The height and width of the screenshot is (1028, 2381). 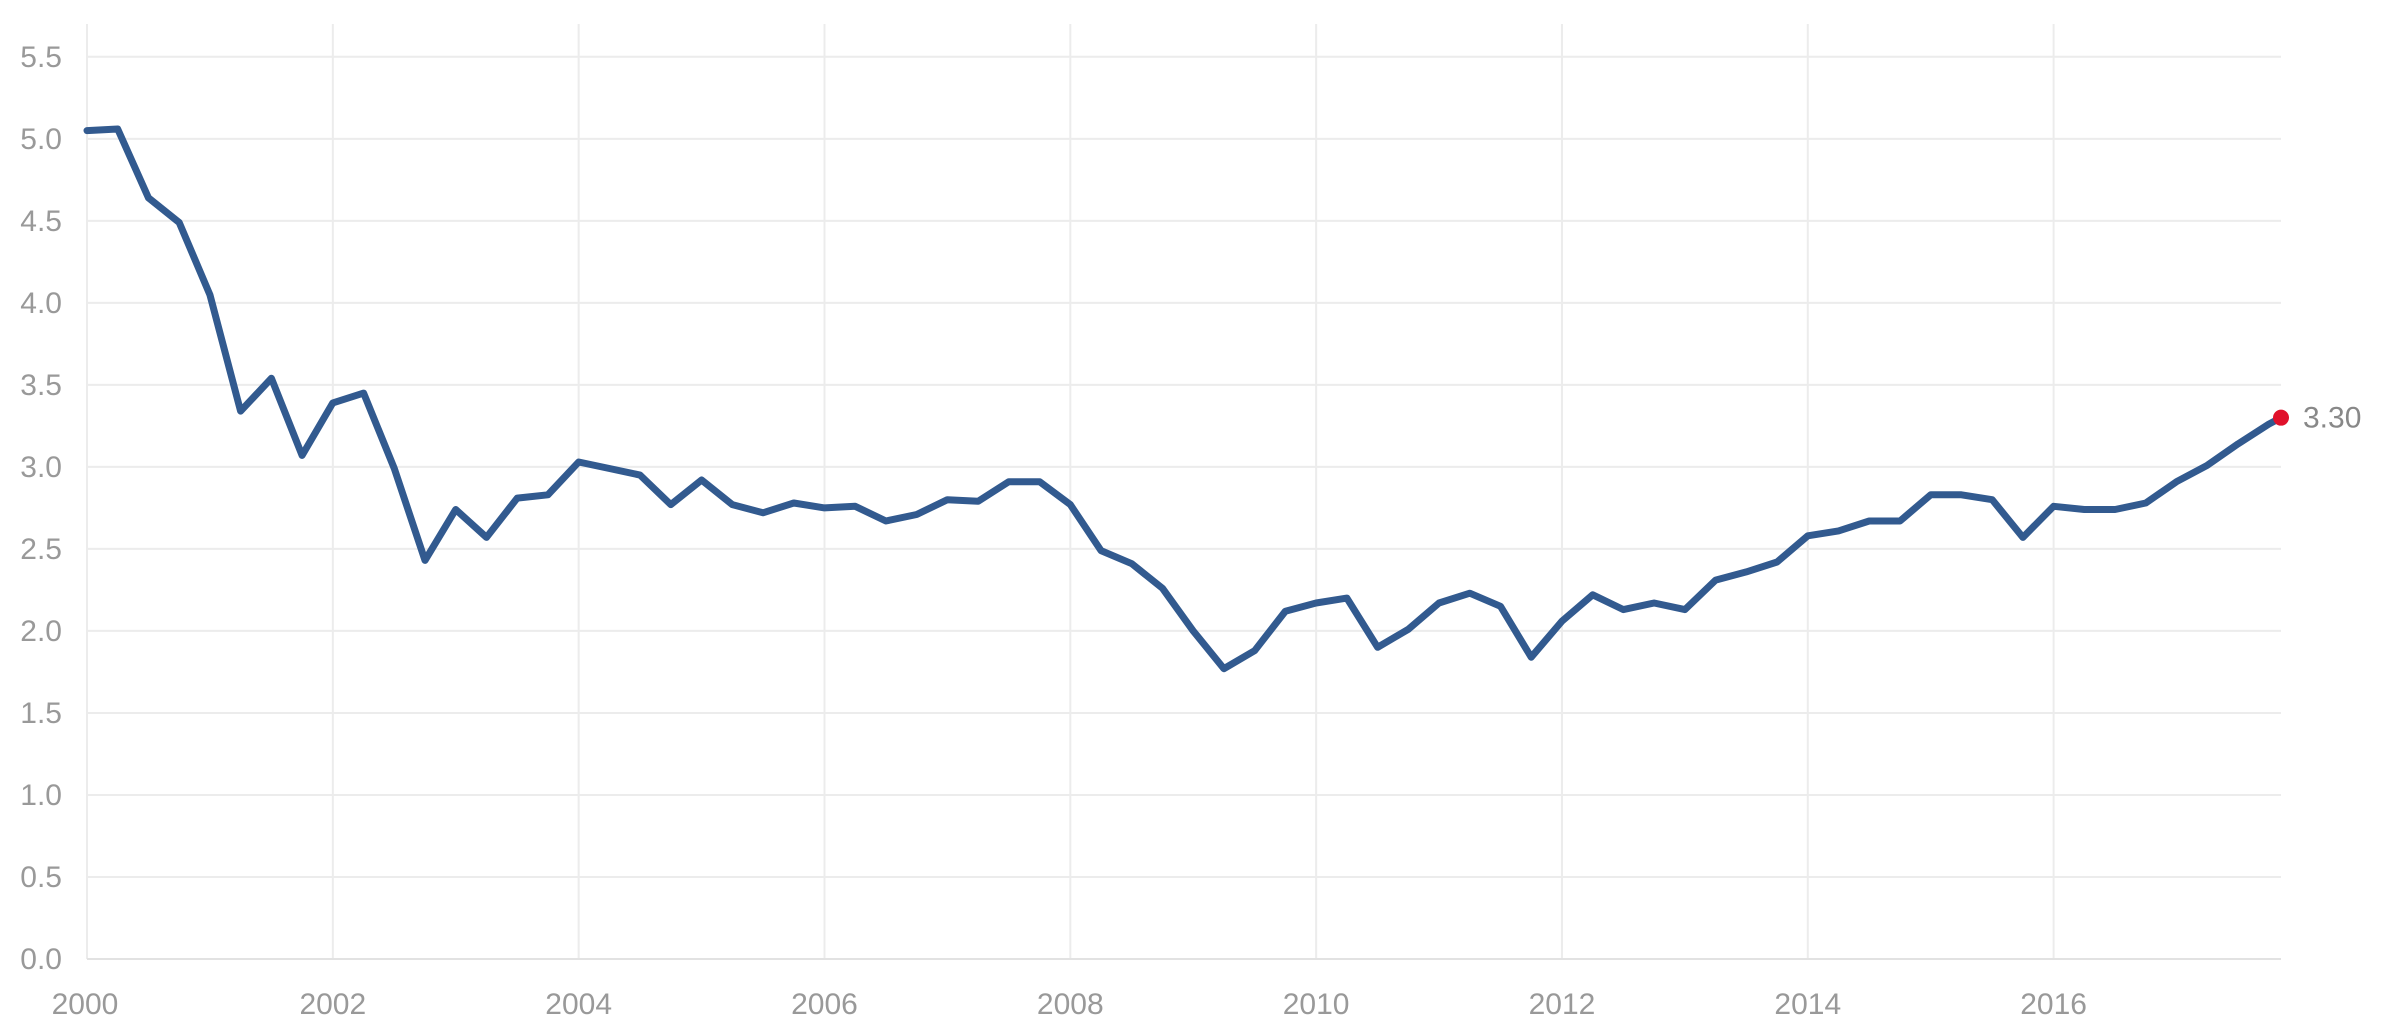 I want to click on x-tick-label: 2016, so click(x=2053, y=1004).